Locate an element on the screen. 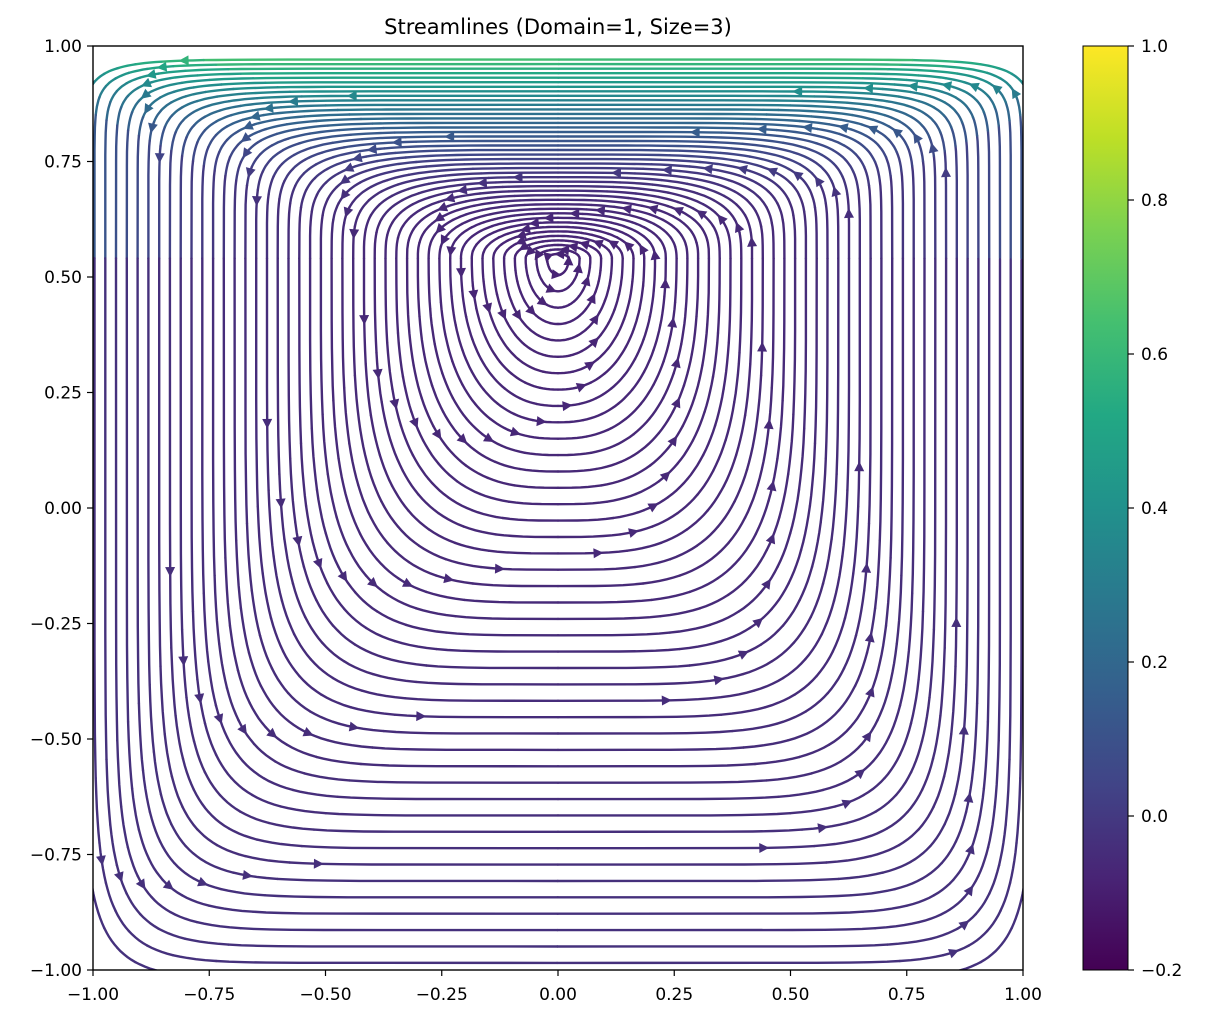 This screenshot has height=1024, width=1207. colorbar-tick-label: 0.8 is located at coordinates (1154, 201).